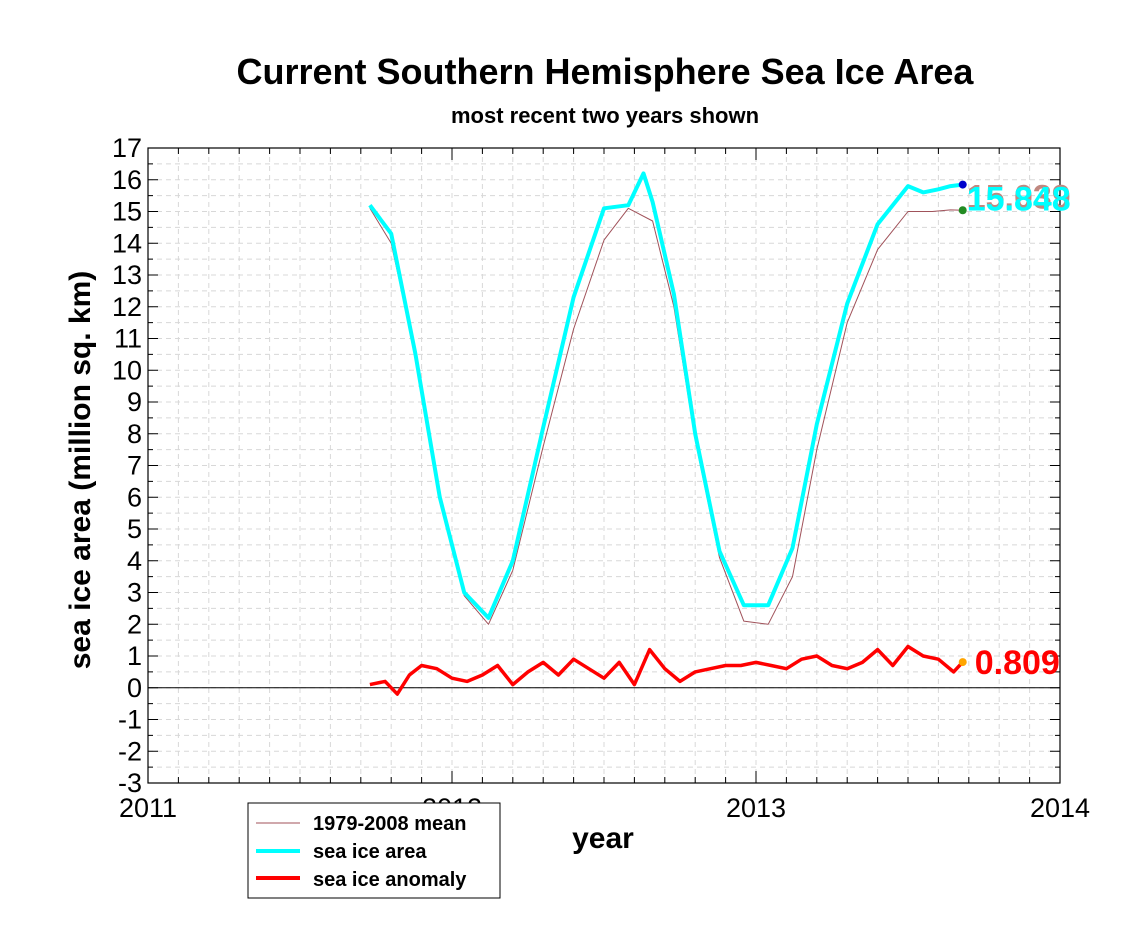 The width and height of the screenshot is (1142, 932). I want to click on legend-label-area: sea ice area, so click(370, 852).